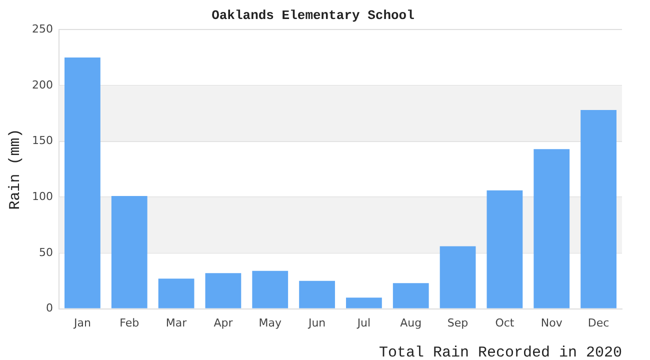 The height and width of the screenshot is (360, 650). What do you see at coordinates (42, 196) in the screenshot?
I see `y-tick-label: 100` at bounding box center [42, 196].